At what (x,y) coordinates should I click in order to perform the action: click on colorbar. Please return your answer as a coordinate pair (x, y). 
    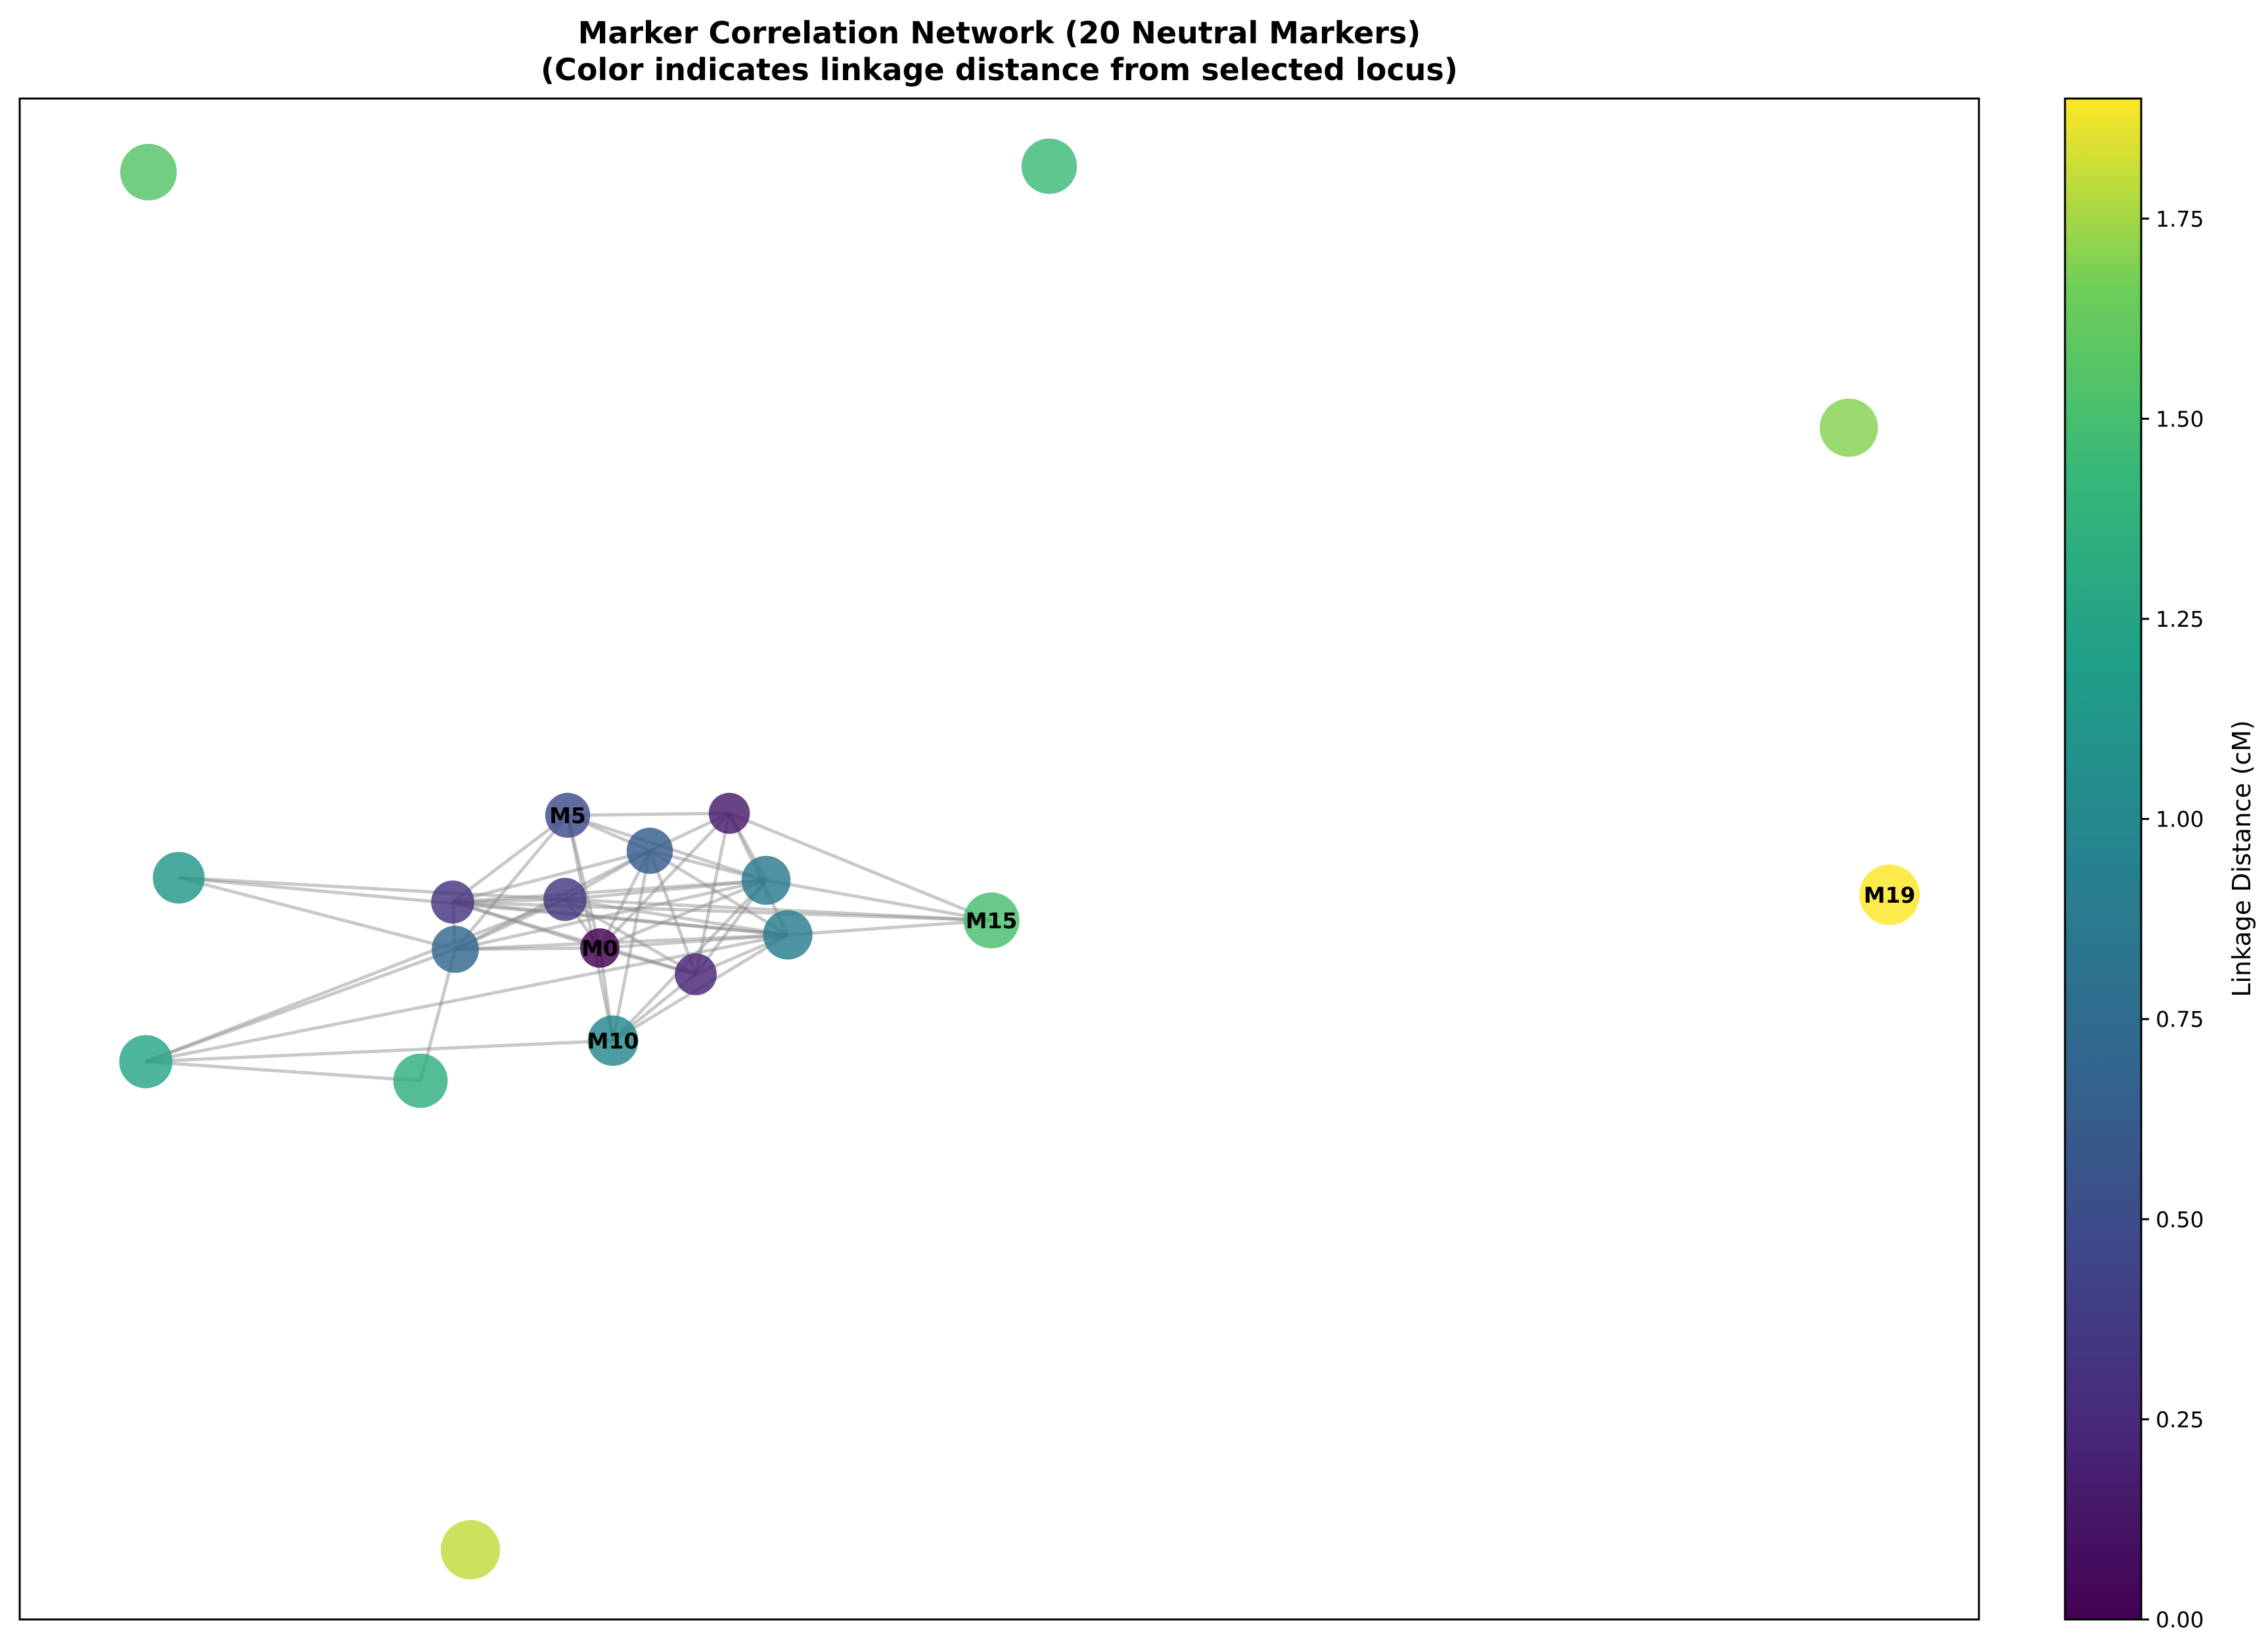
    Looking at the image, I should click on (2103, 859).